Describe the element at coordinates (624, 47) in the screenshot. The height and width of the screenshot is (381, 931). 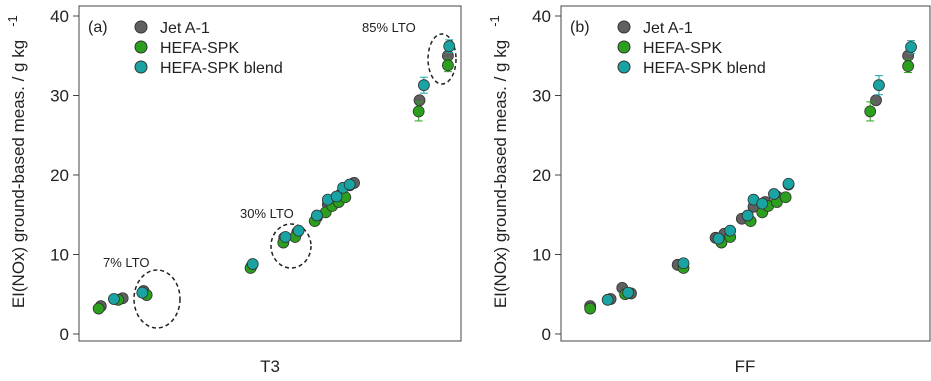
I see `legend-marker-hefa-spk-b` at that location.